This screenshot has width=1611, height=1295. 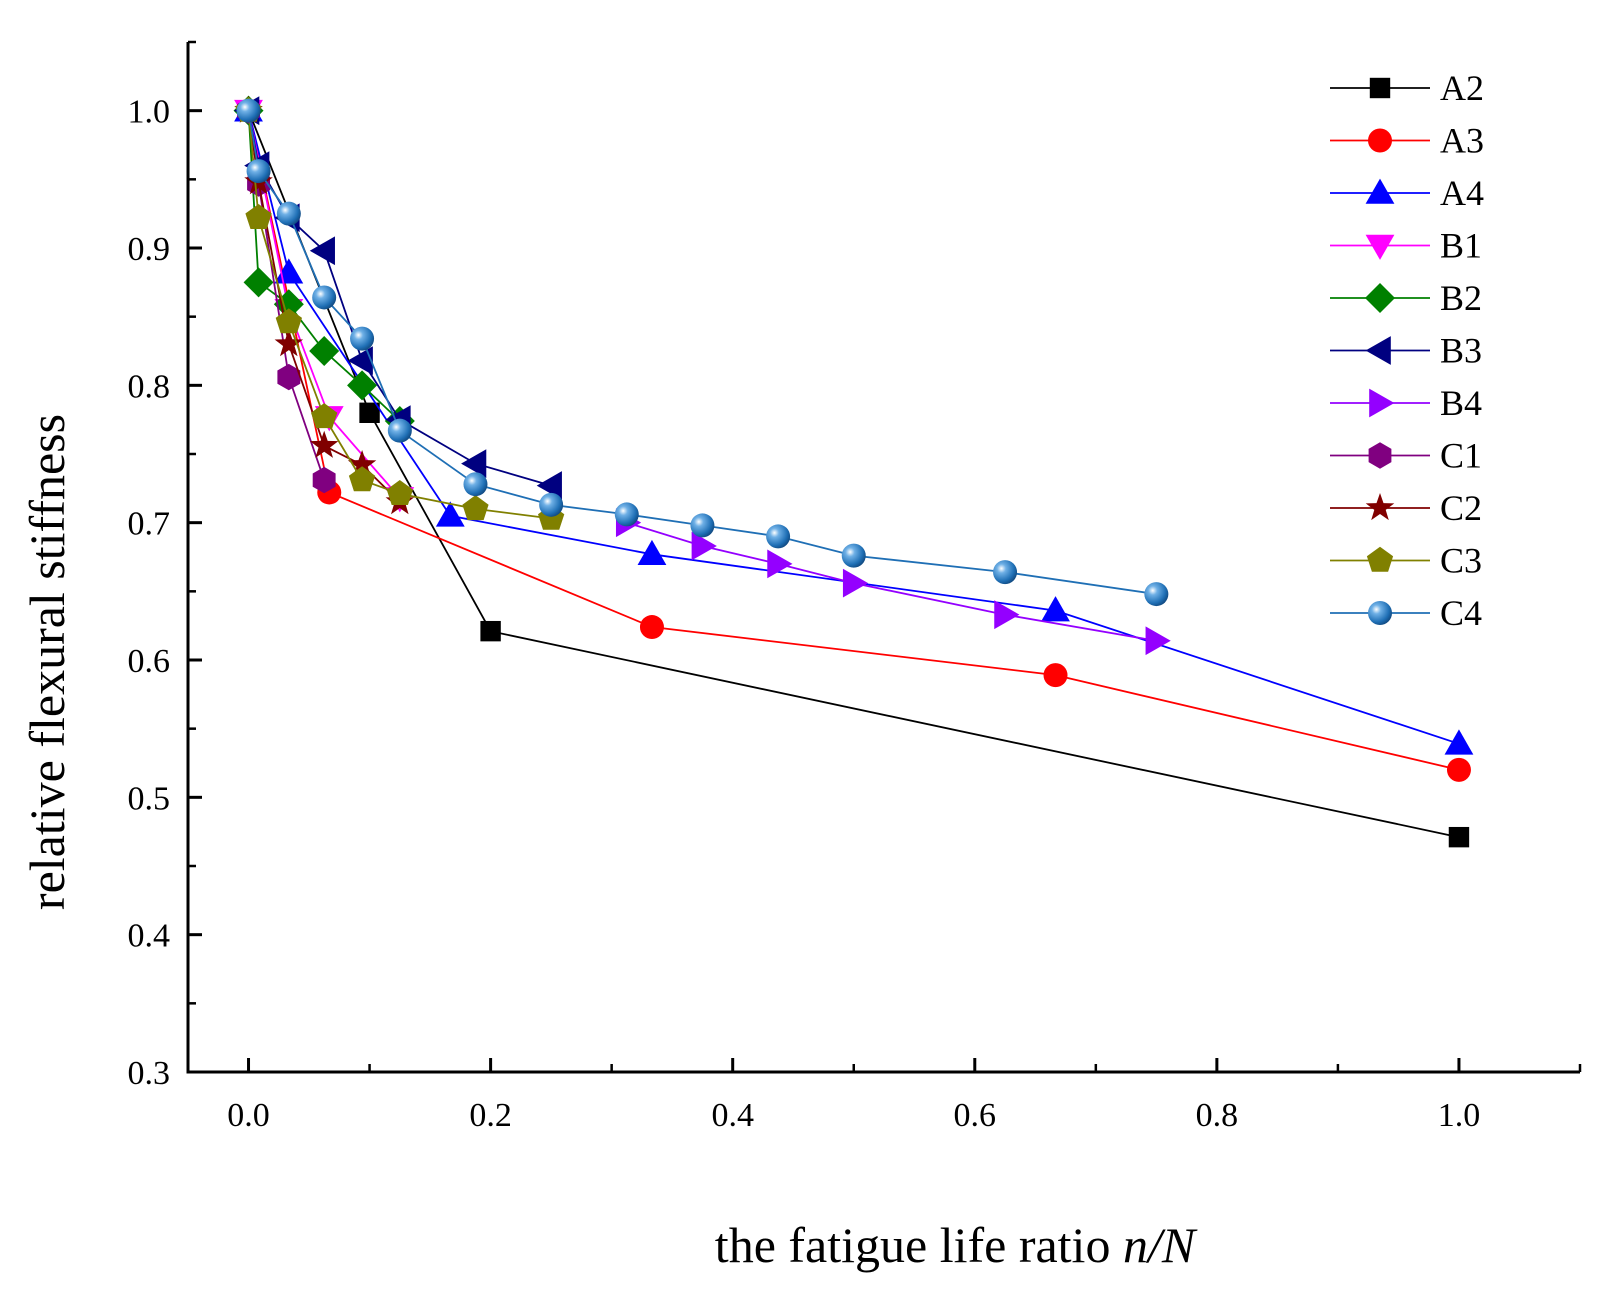 What do you see at coordinates (1406, 561) in the screenshot?
I see `legend-item-c3: C3` at bounding box center [1406, 561].